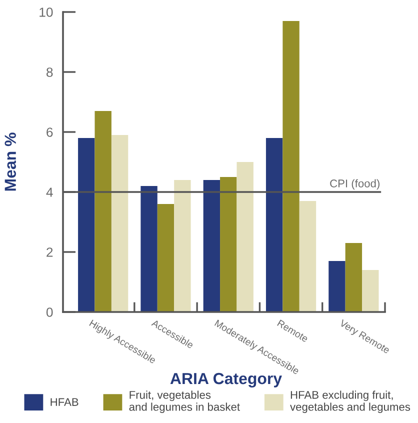 The height and width of the screenshot is (423, 418). What do you see at coordinates (49, 192) in the screenshot?
I see `y-tick-label: 4` at bounding box center [49, 192].